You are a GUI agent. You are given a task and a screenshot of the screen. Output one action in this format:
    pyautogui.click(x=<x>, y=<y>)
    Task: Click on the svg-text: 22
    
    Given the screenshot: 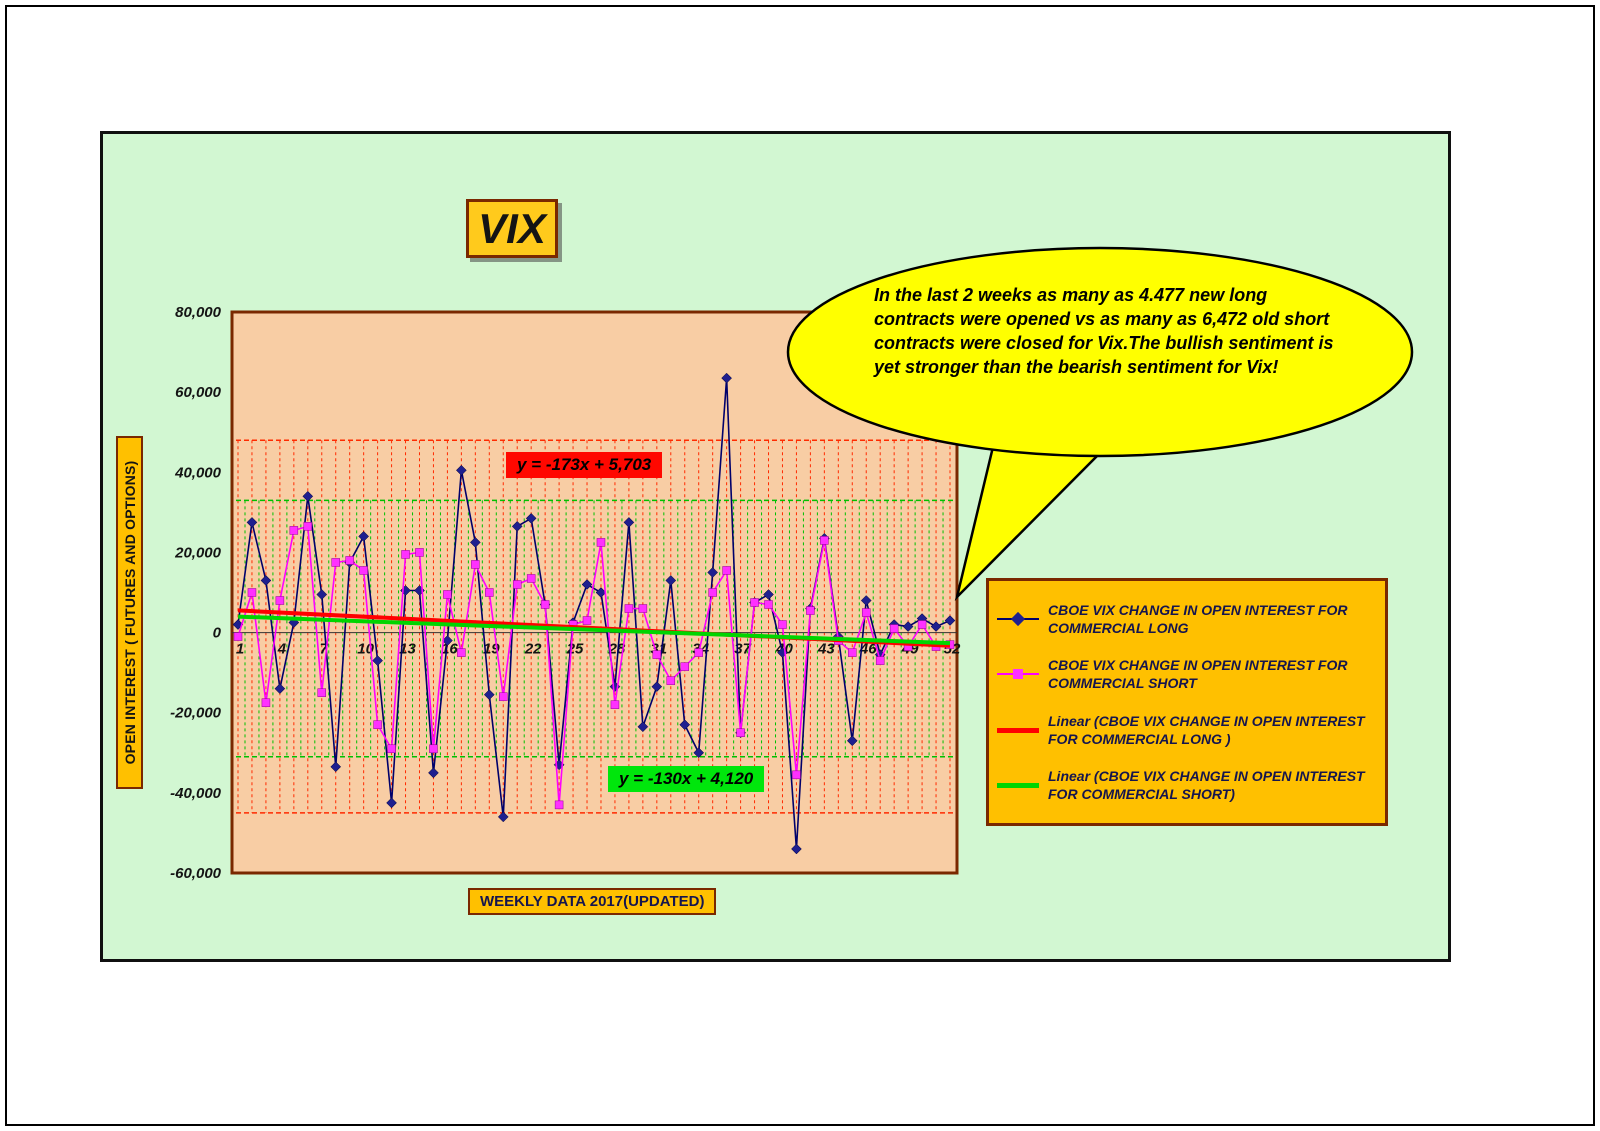 What is the action you would take?
    pyautogui.click(x=533, y=649)
    